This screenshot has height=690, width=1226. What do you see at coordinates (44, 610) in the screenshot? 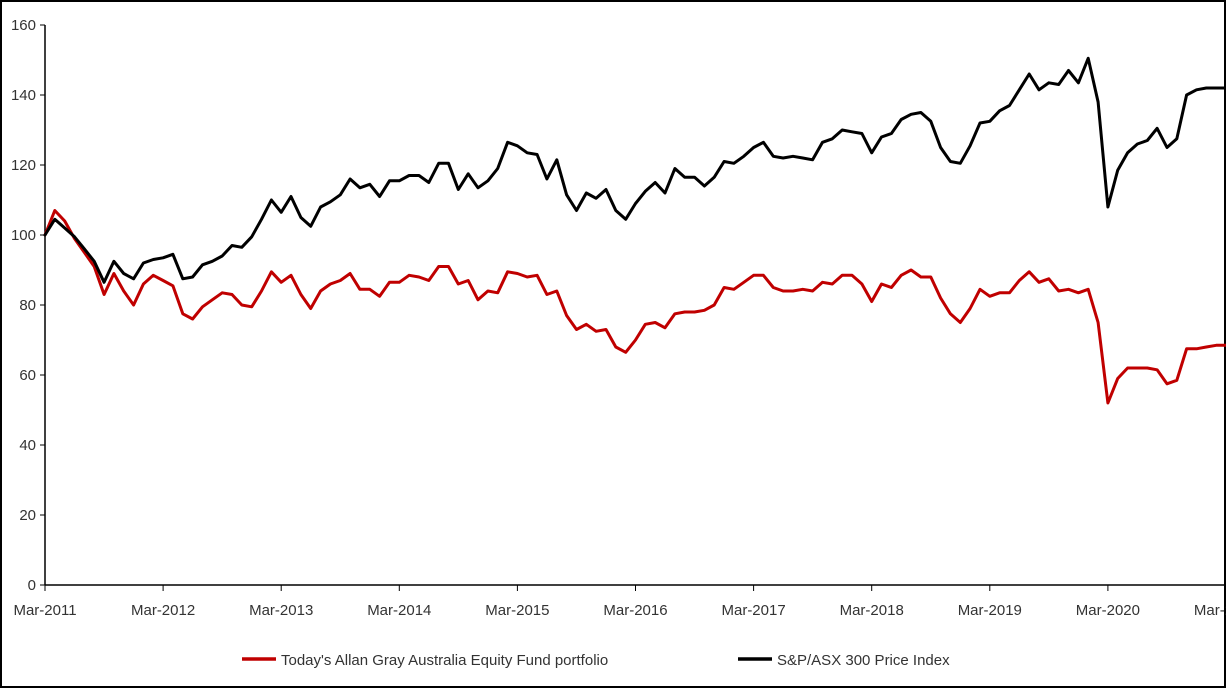
I see `x-tick-label: Mar-2011` at bounding box center [44, 610].